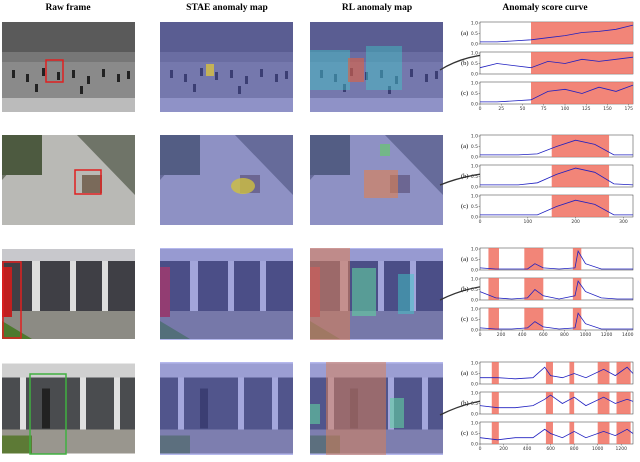  Describe the element at coordinates (12, 300) in the screenshot. I see `detection-box` at that location.